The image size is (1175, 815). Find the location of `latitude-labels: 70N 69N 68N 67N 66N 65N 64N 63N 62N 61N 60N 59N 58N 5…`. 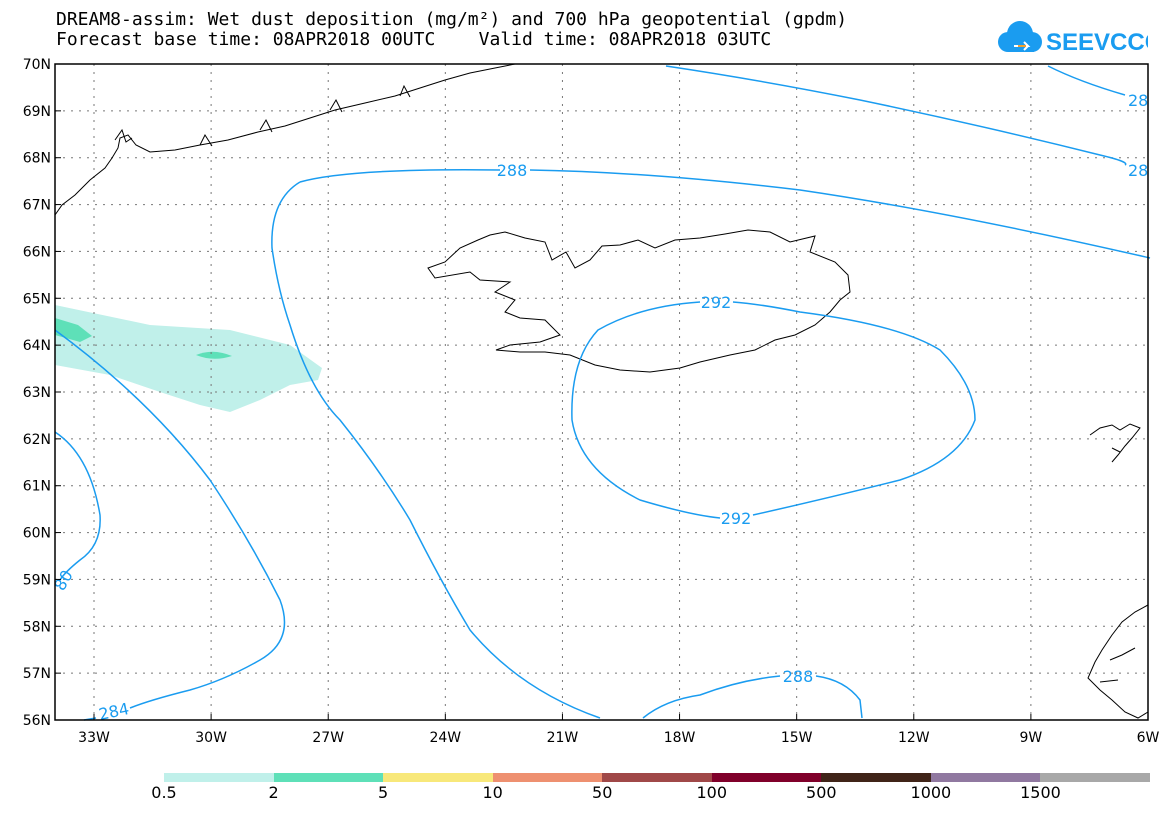

latitude-labels: 70N 69N 68N 67N 66N 65N 64N 63N 62N 61N 60N 59N 58N 5… is located at coordinates (42, 393).